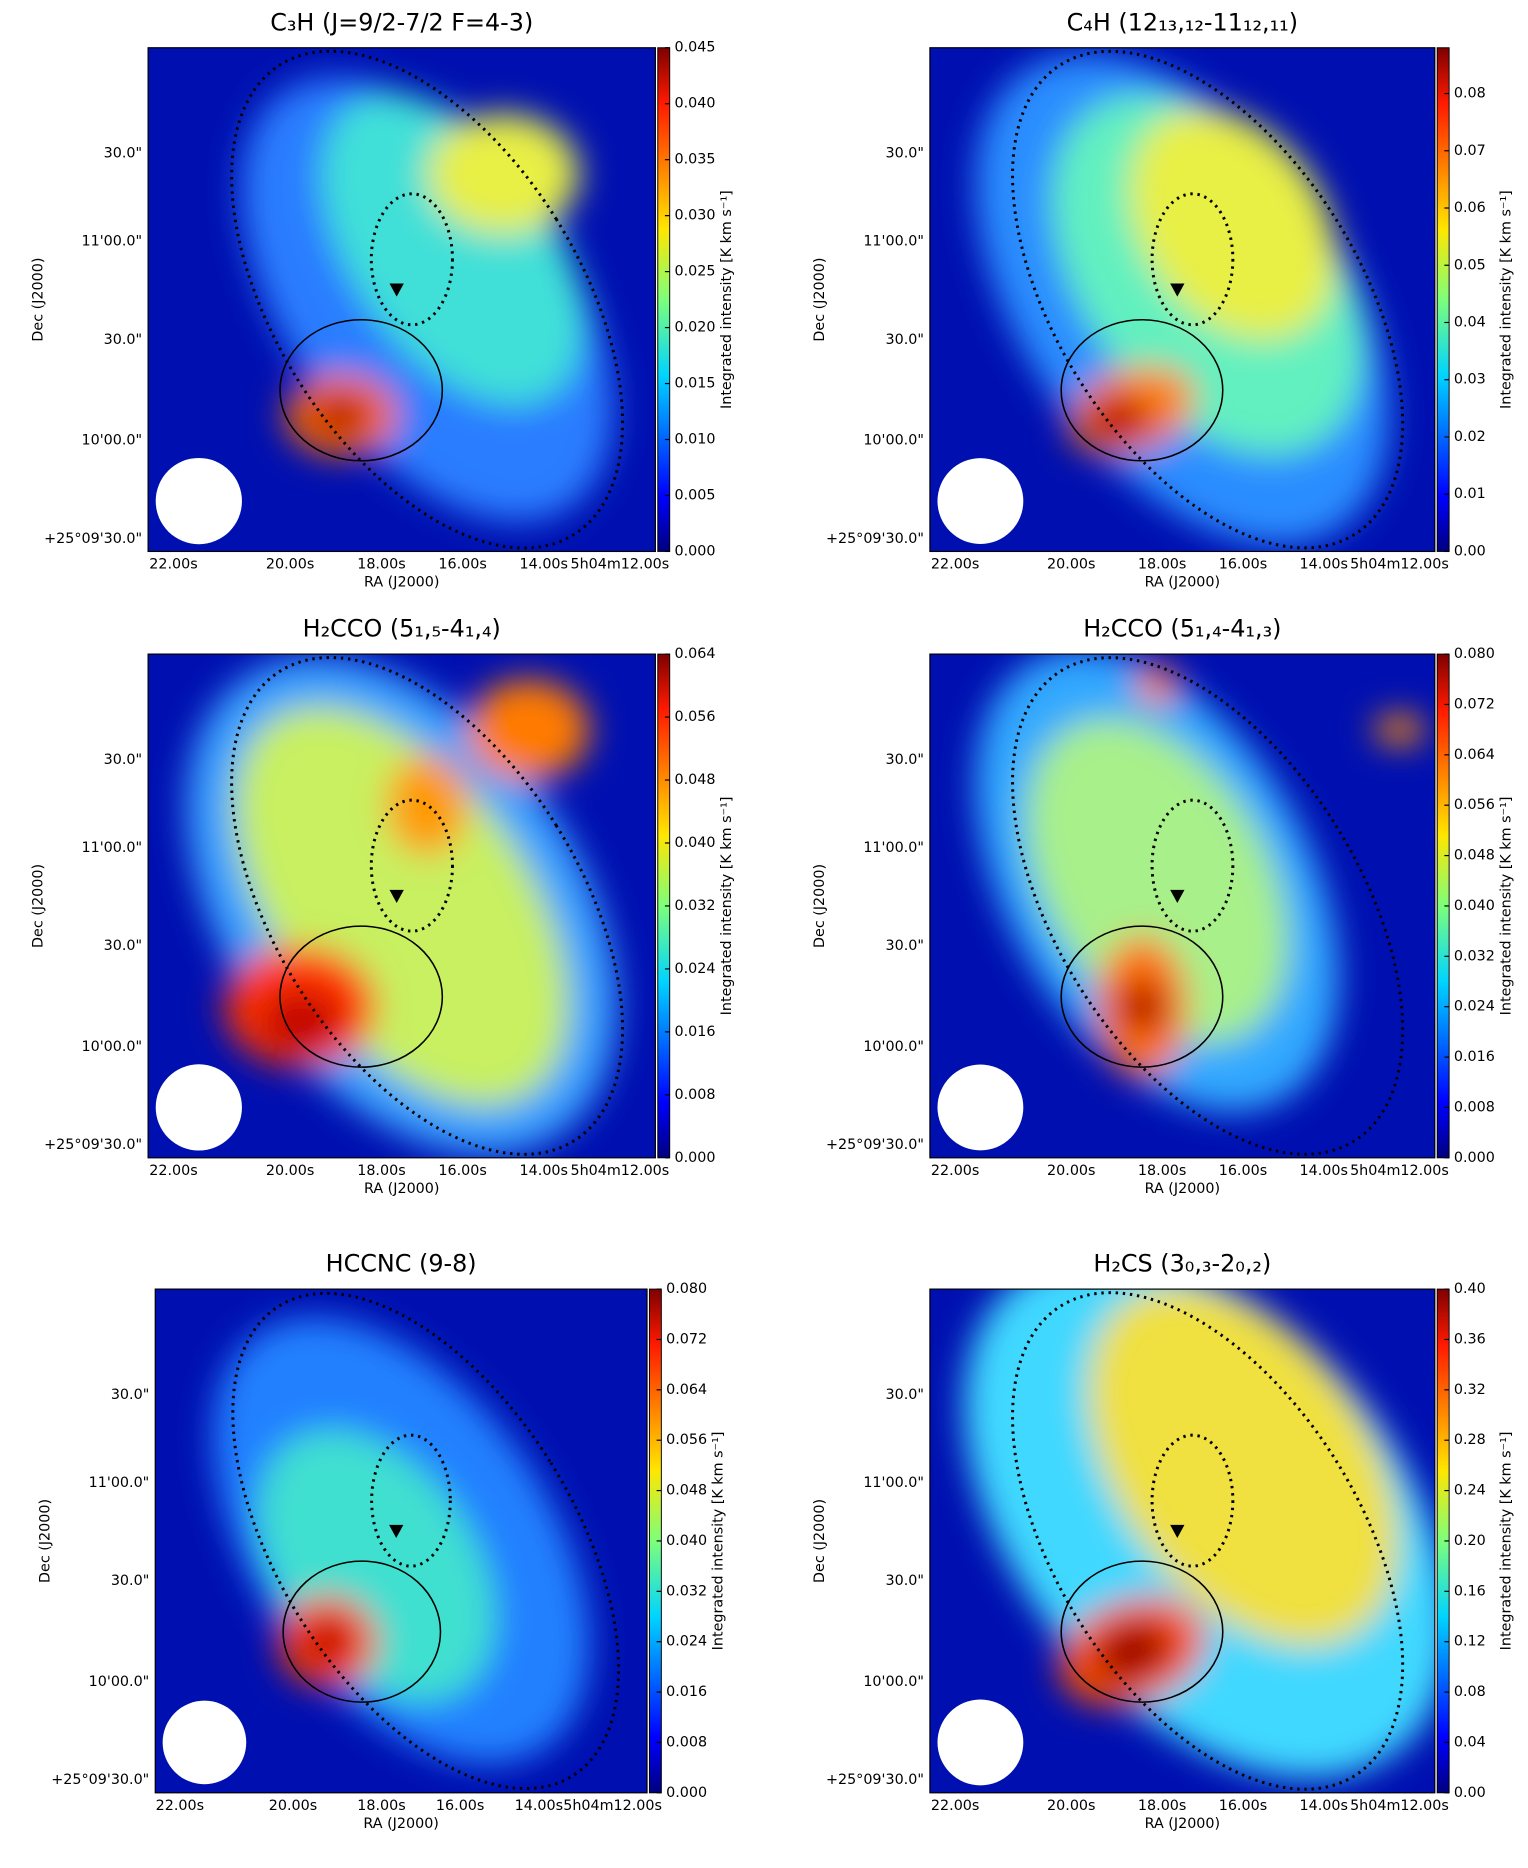 The width and height of the screenshot is (1528, 1868). Describe the element at coordinates (694, 384) in the screenshot. I see `colorbar-tick-label: 0.015` at that location.